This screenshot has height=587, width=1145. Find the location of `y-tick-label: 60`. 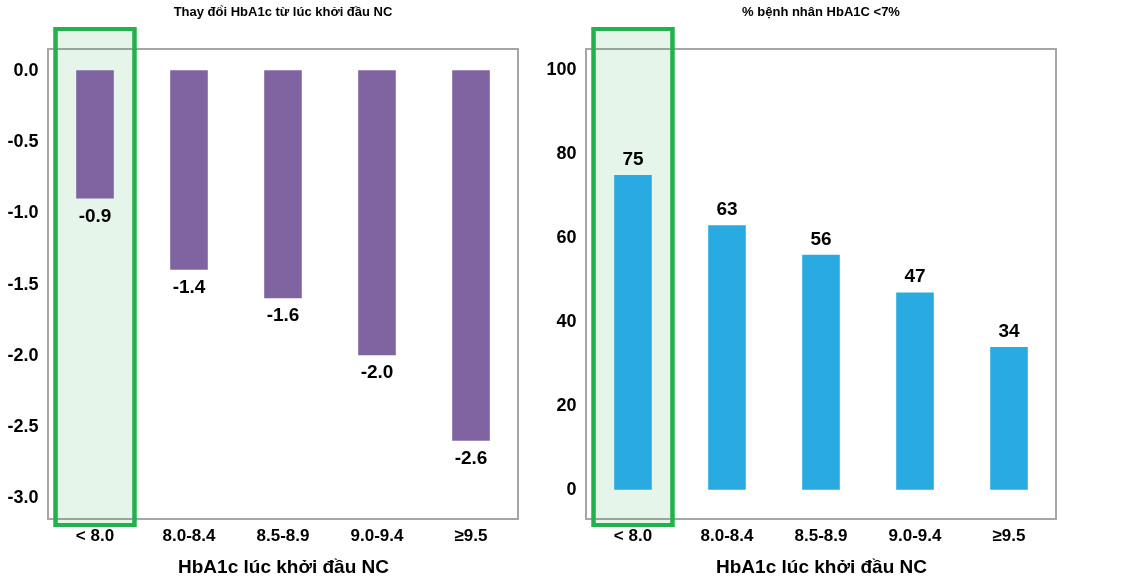

y-tick-label: 60 is located at coordinates (566, 237).